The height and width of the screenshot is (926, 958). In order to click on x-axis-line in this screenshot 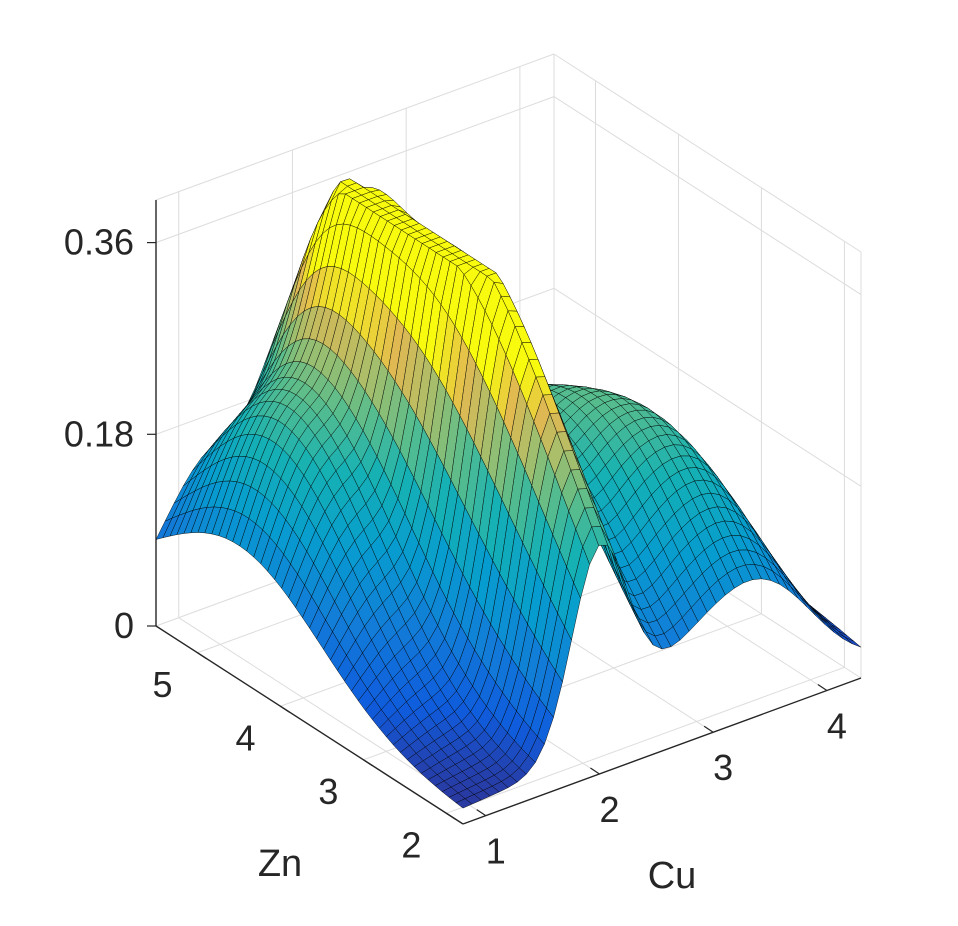, I will do `click(662, 751)`.